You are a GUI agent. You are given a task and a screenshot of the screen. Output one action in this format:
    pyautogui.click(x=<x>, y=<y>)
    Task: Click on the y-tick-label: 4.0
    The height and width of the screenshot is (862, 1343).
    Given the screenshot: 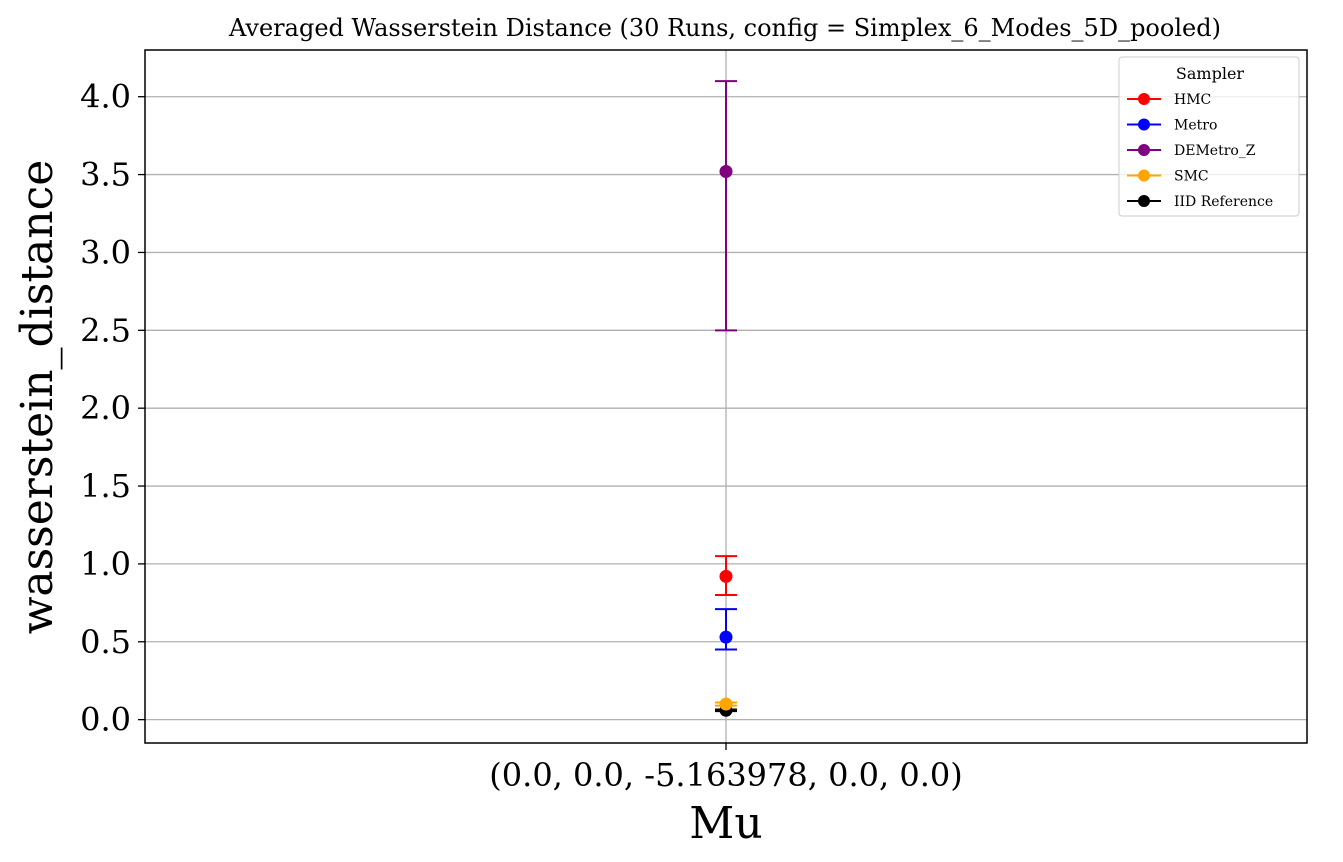 What is the action you would take?
    pyautogui.click(x=105, y=97)
    